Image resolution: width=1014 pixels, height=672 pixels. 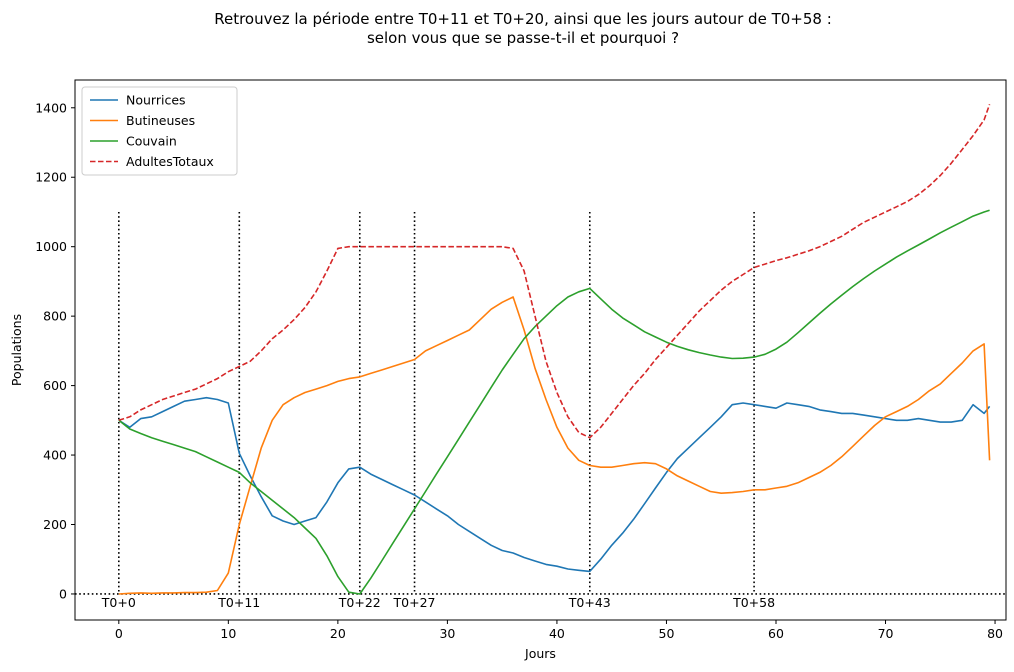 I want to click on vline-label: T0+27, so click(x=414, y=602).